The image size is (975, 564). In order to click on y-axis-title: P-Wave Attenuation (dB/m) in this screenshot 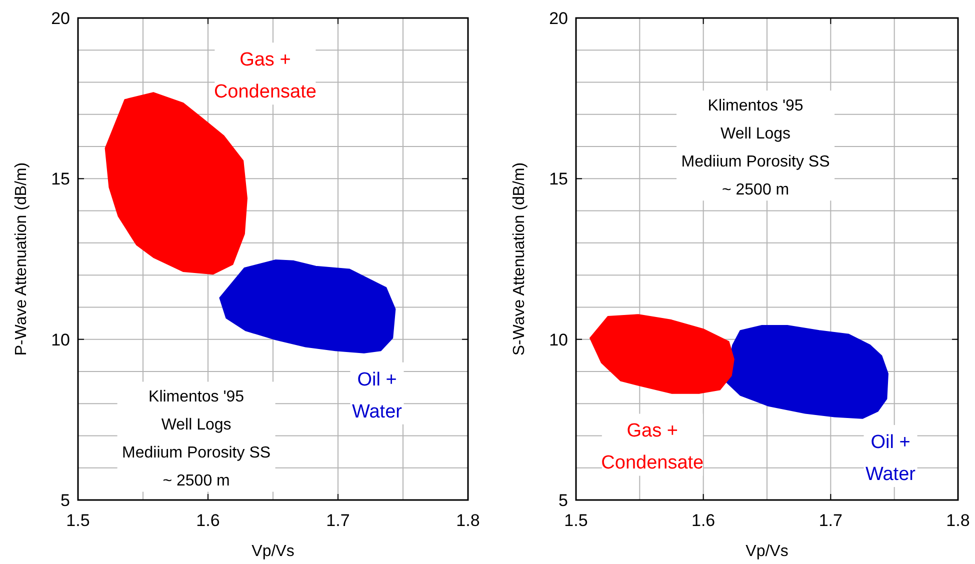, I will do `click(21, 259)`.